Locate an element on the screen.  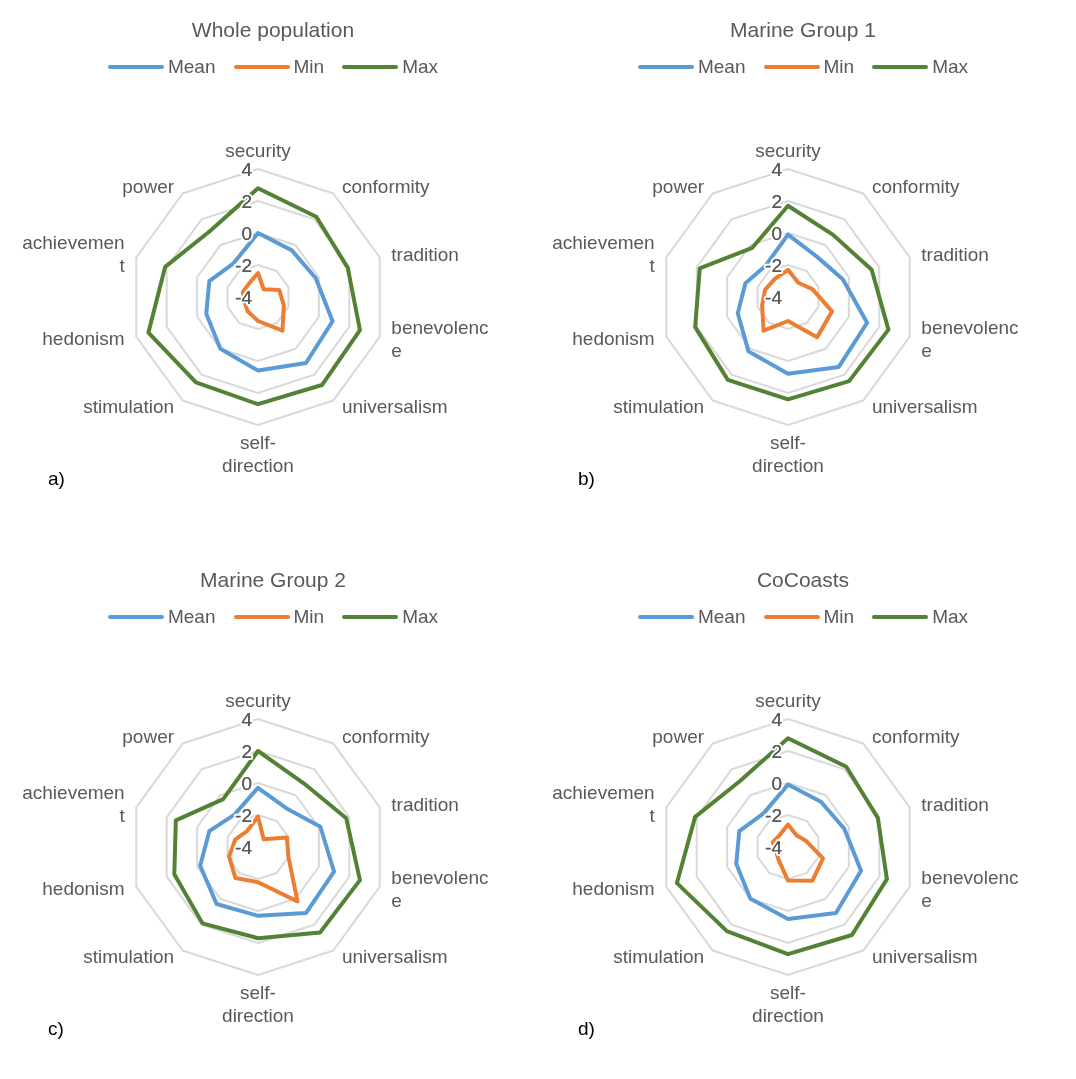
chart-title: CoCoasts is located at coordinates (803, 580).